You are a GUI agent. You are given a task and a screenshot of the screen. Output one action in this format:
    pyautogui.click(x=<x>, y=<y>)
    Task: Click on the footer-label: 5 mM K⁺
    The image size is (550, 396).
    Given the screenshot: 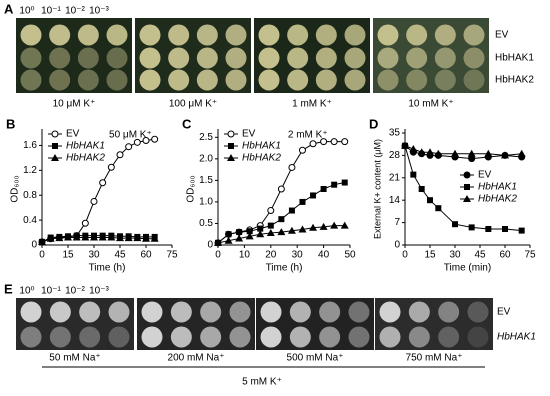 What is the action you would take?
    pyautogui.click(x=262, y=382)
    